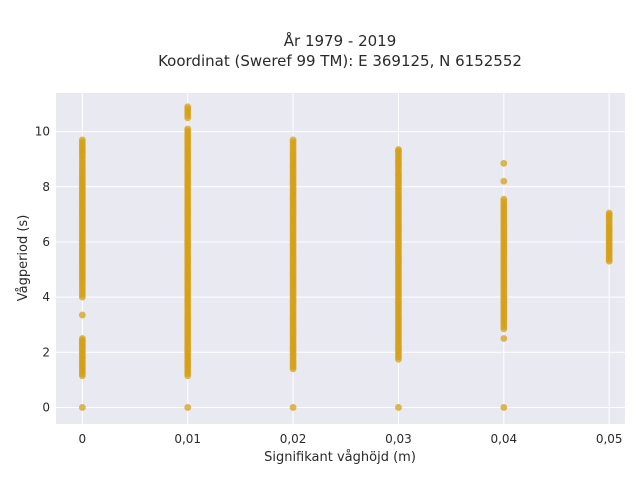 This screenshot has width=640, height=480. Describe the element at coordinates (46, 297) in the screenshot. I see `y-tick-label: 4` at that location.